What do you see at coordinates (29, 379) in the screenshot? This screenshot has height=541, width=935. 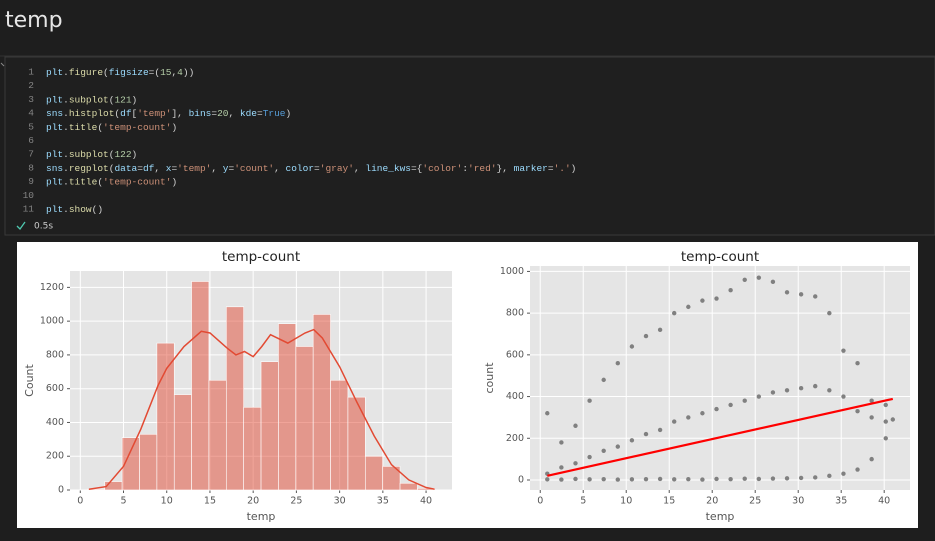 I see `y-axis-label: Count` at bounding box center [29, 379].